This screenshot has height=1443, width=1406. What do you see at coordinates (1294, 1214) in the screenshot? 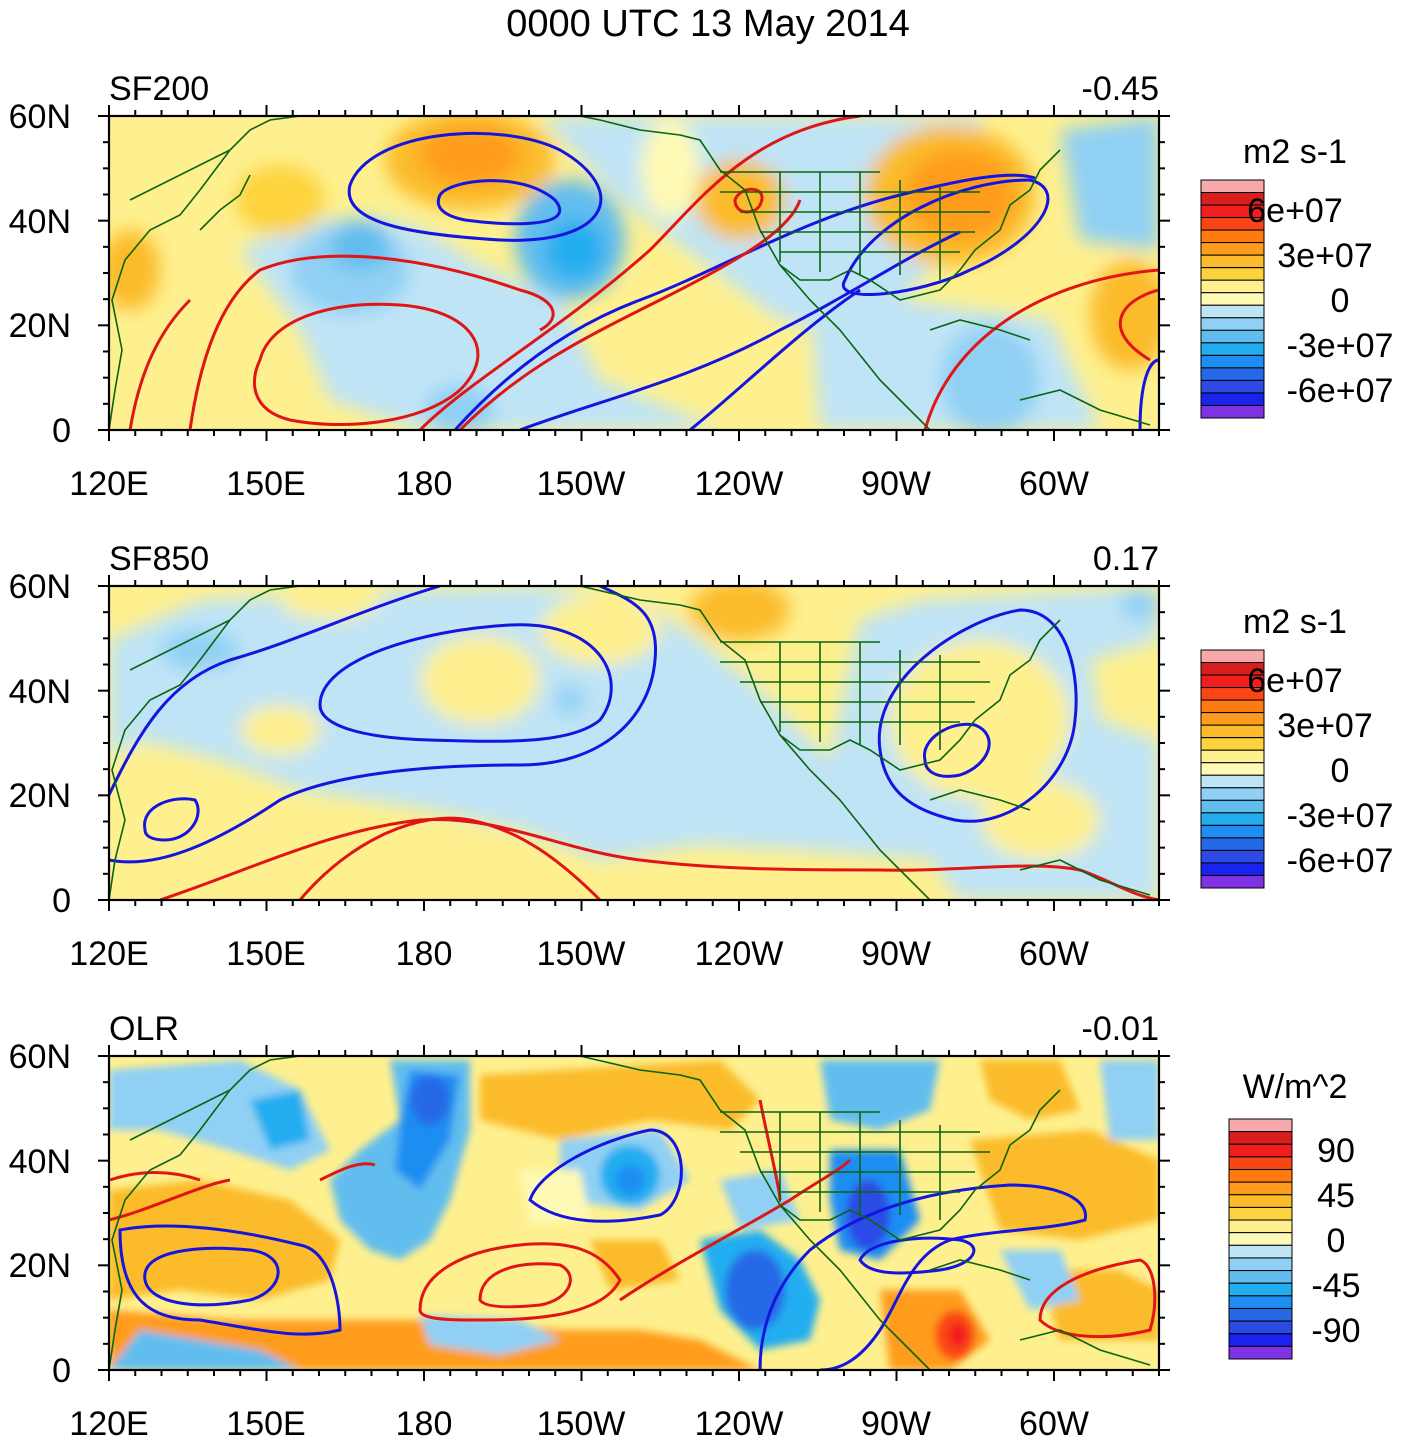
I see `olr-colorbar: W/m^2 90 45 0 -45 -90` at bounding box center [1294, 1214].